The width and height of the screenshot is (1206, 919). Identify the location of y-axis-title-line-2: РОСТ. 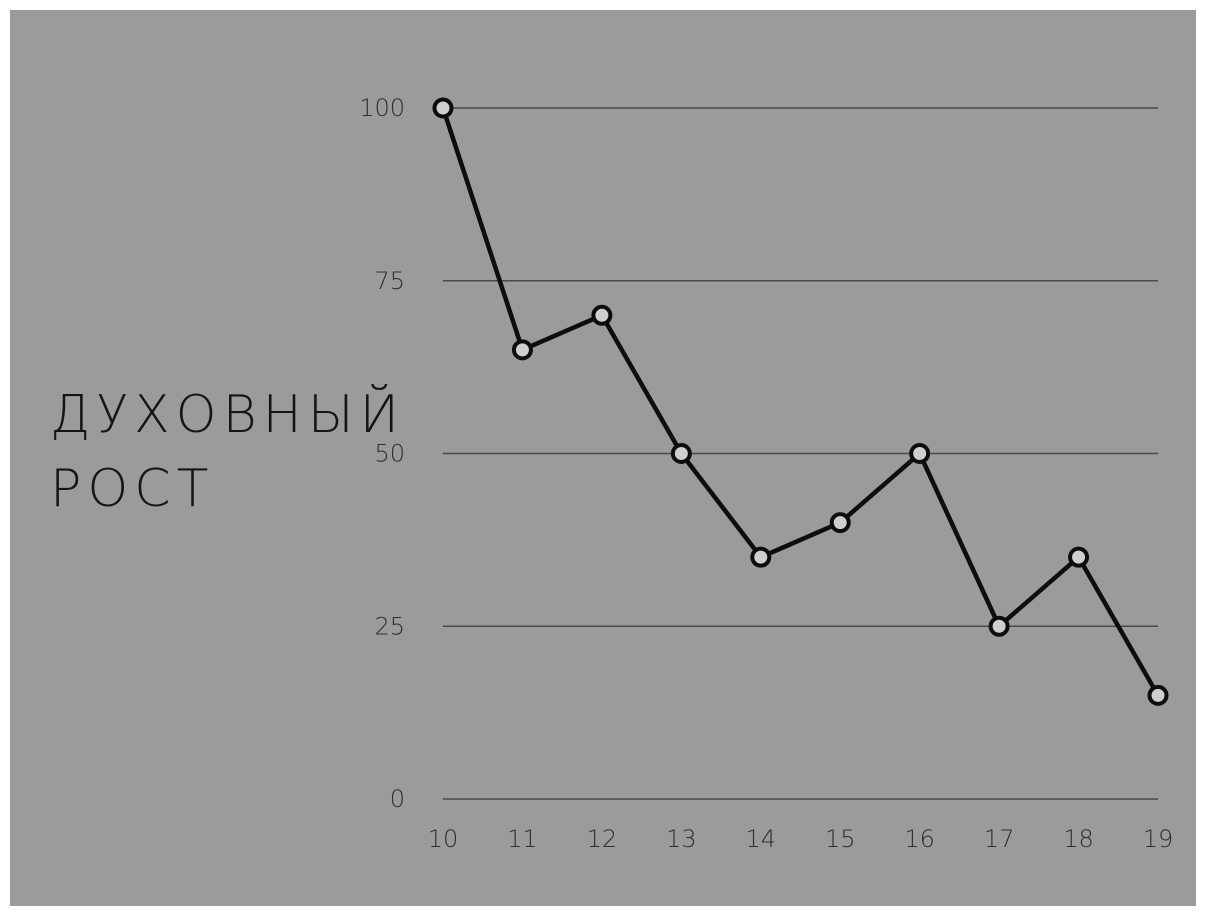
(132, 489).